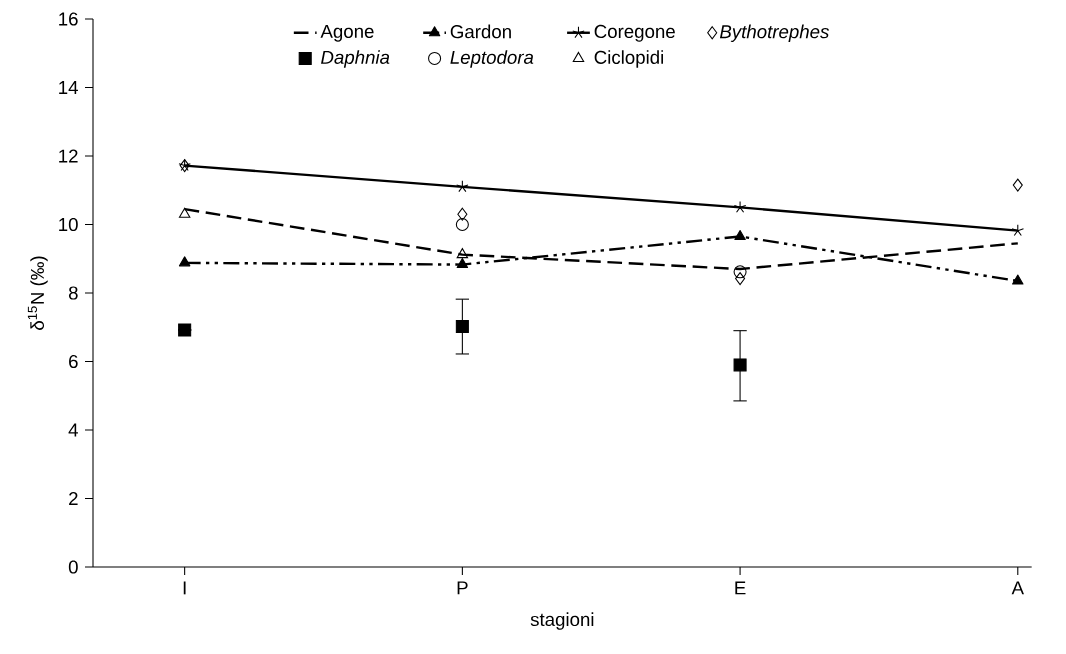 The image size is (1066, 654). What do you see at coordinates (68, 224) in the screenshot?
I see `y-tick-label: 10` at bounding box center [68, 224].